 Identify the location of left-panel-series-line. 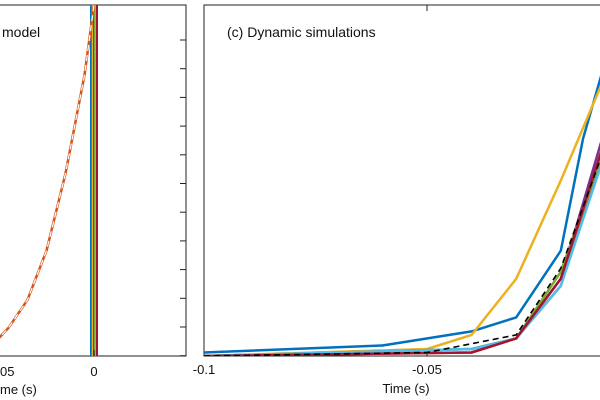
(48, 171).